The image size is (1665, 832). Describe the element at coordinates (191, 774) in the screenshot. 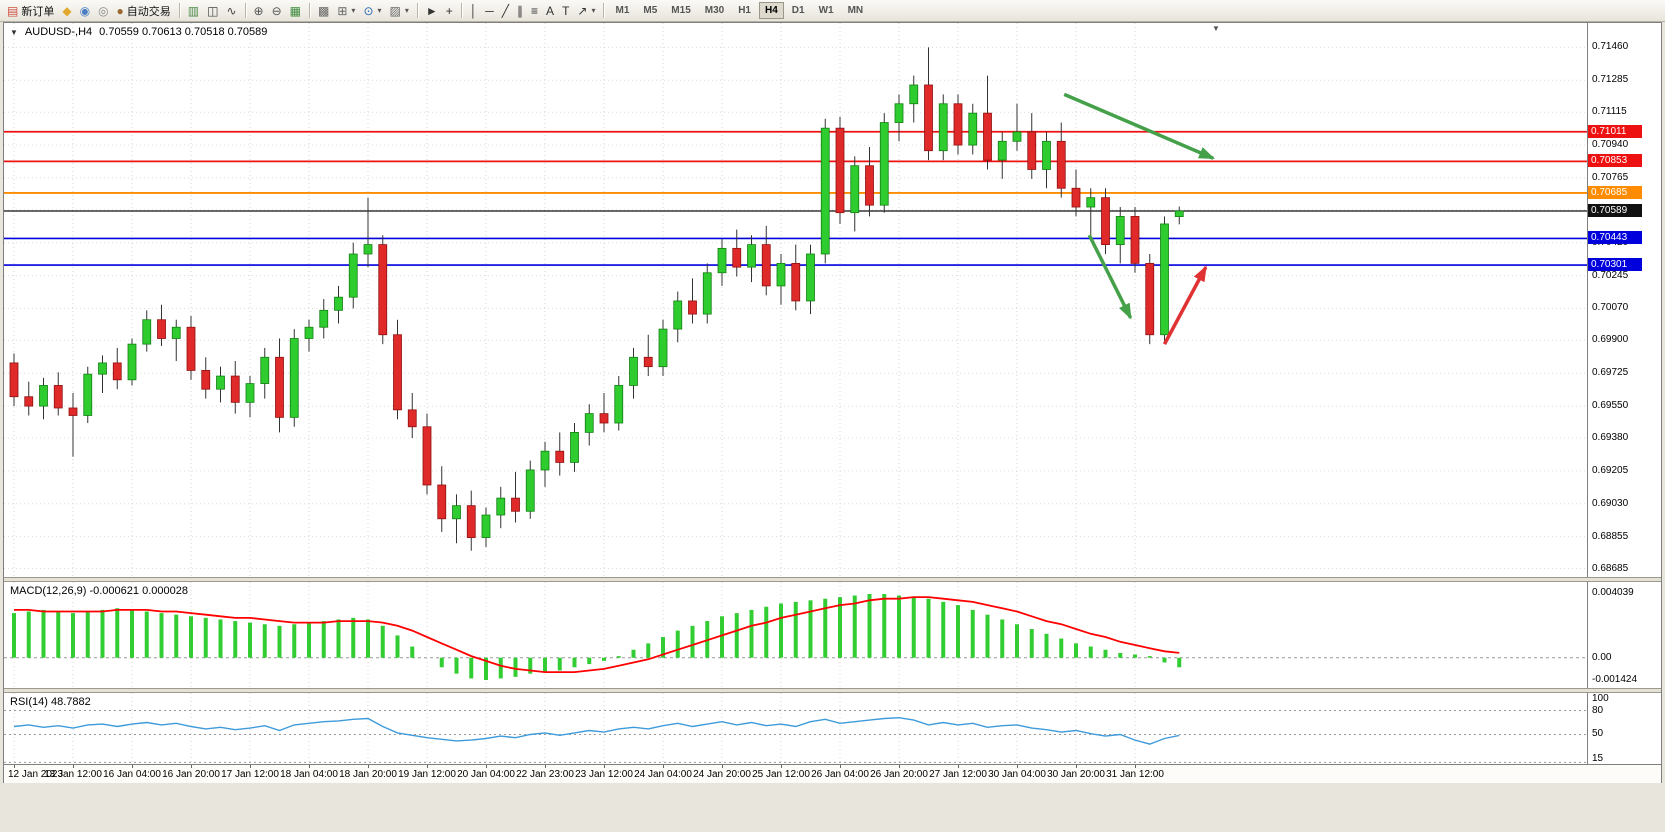

I see `time-axis-label: 16 Jan 20:00` at that location.